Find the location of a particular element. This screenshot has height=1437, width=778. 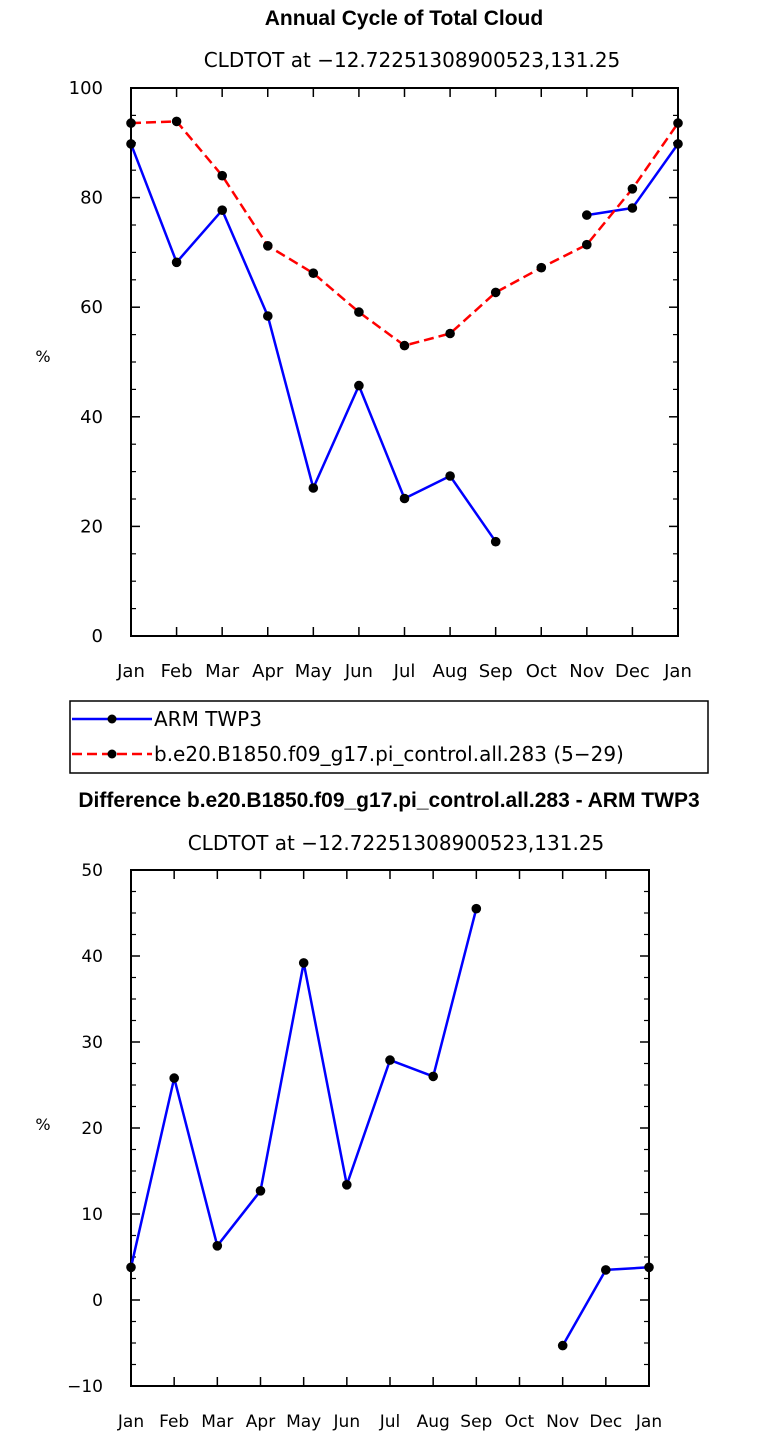

y-tick-label: −10 is located at coordinates (85, 1387).